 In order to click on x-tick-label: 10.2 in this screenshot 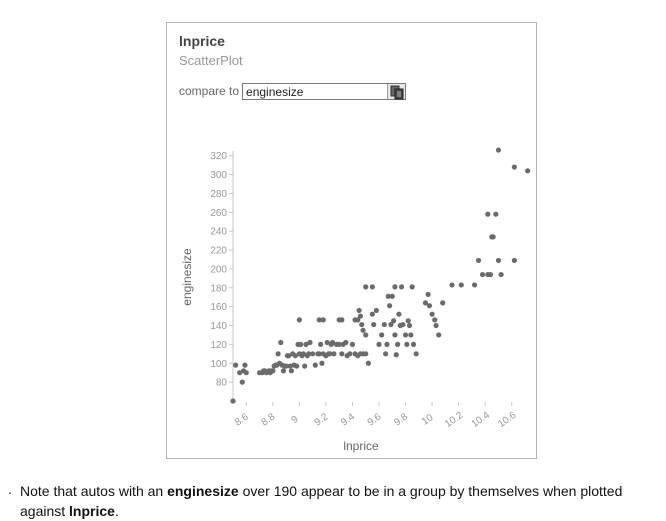, I will do `click(454, 420)`.